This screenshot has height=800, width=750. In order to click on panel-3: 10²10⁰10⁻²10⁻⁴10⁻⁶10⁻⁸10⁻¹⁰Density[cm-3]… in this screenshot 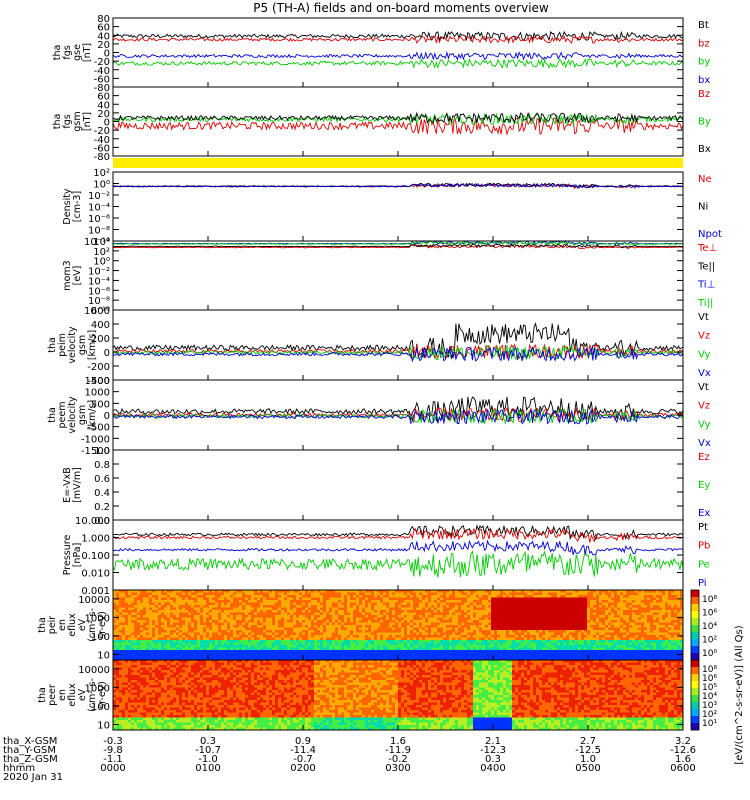, I will do `click(392, 208)`.